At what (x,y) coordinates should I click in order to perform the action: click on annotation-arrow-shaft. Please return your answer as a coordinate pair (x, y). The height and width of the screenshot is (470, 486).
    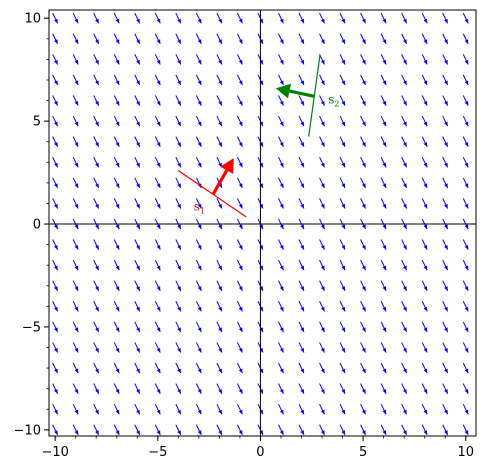
    Looking at the image, I should click on (302, 94).